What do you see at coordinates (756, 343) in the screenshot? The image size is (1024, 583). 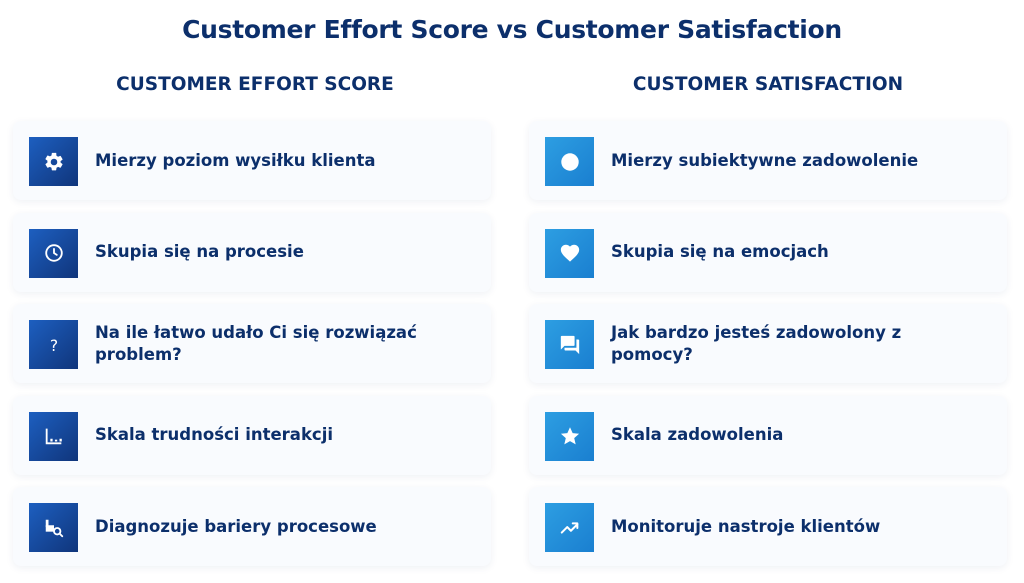 I see `csat-card-label: Jak bardzo jesteś zadowolony z pomocy?` at bounding box center [756, 343].